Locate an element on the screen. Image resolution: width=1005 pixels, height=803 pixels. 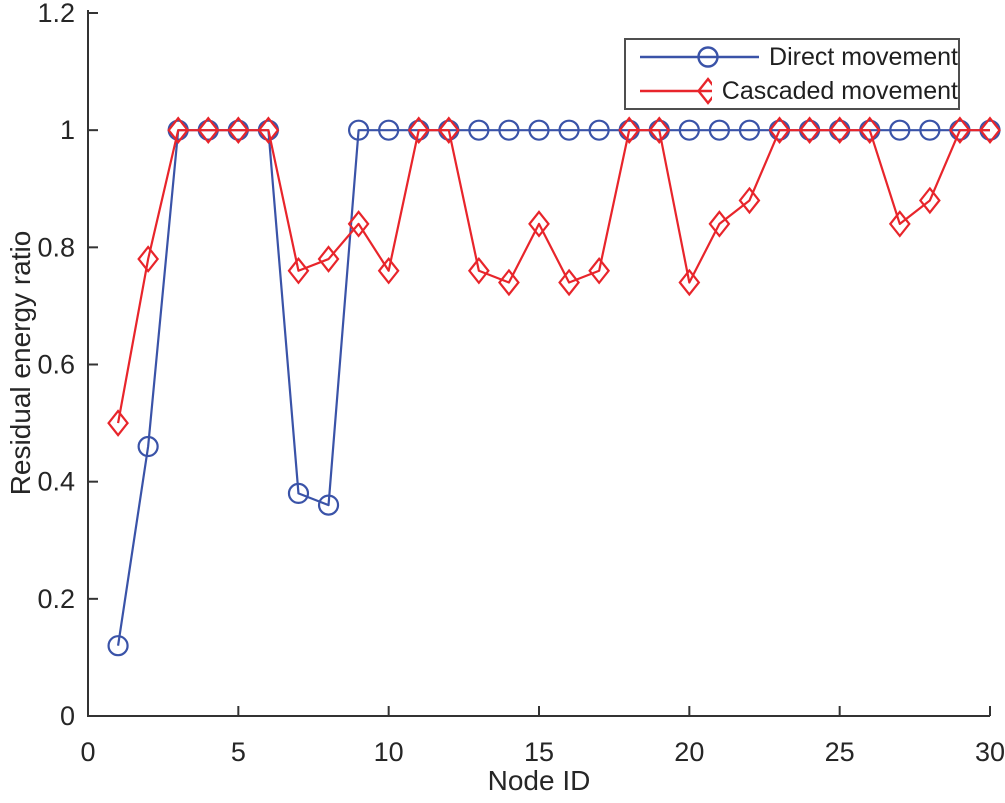
legend-item-cascaded: Cascaded movement is located at coordinates (792, 91).